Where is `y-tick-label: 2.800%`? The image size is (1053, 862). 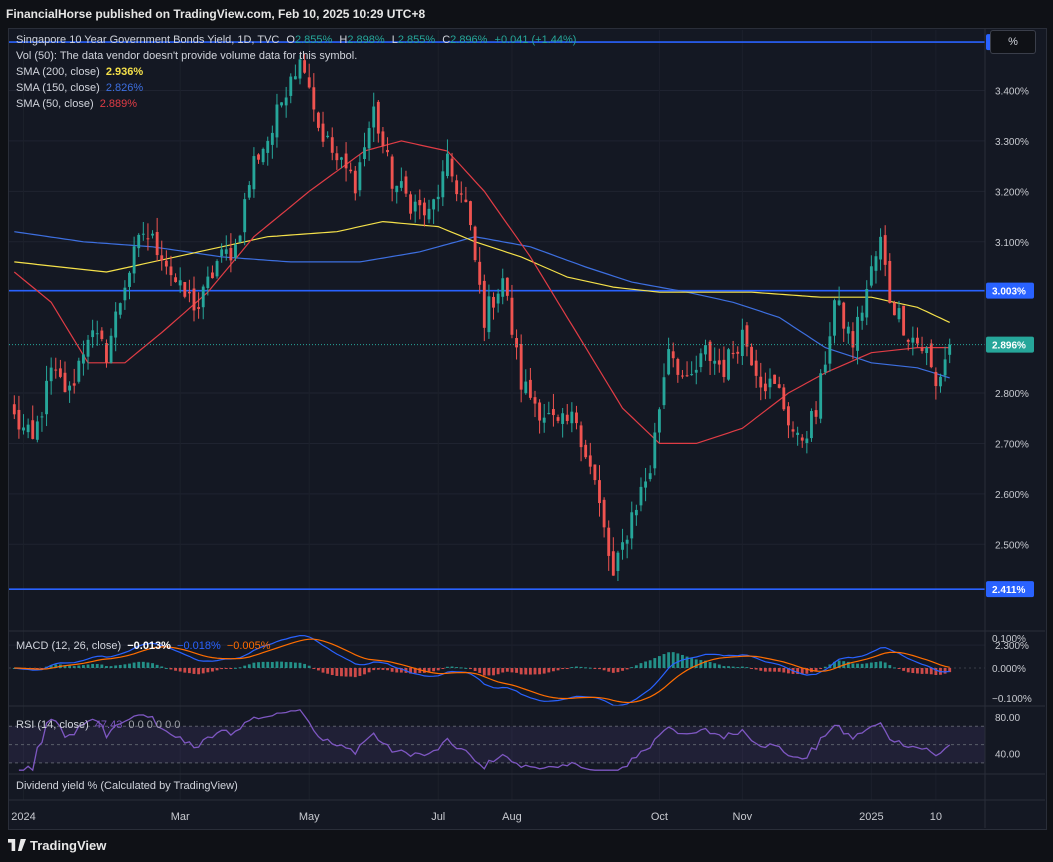 y-tick-label: 2.800% is located at coordinates (1012, 394).